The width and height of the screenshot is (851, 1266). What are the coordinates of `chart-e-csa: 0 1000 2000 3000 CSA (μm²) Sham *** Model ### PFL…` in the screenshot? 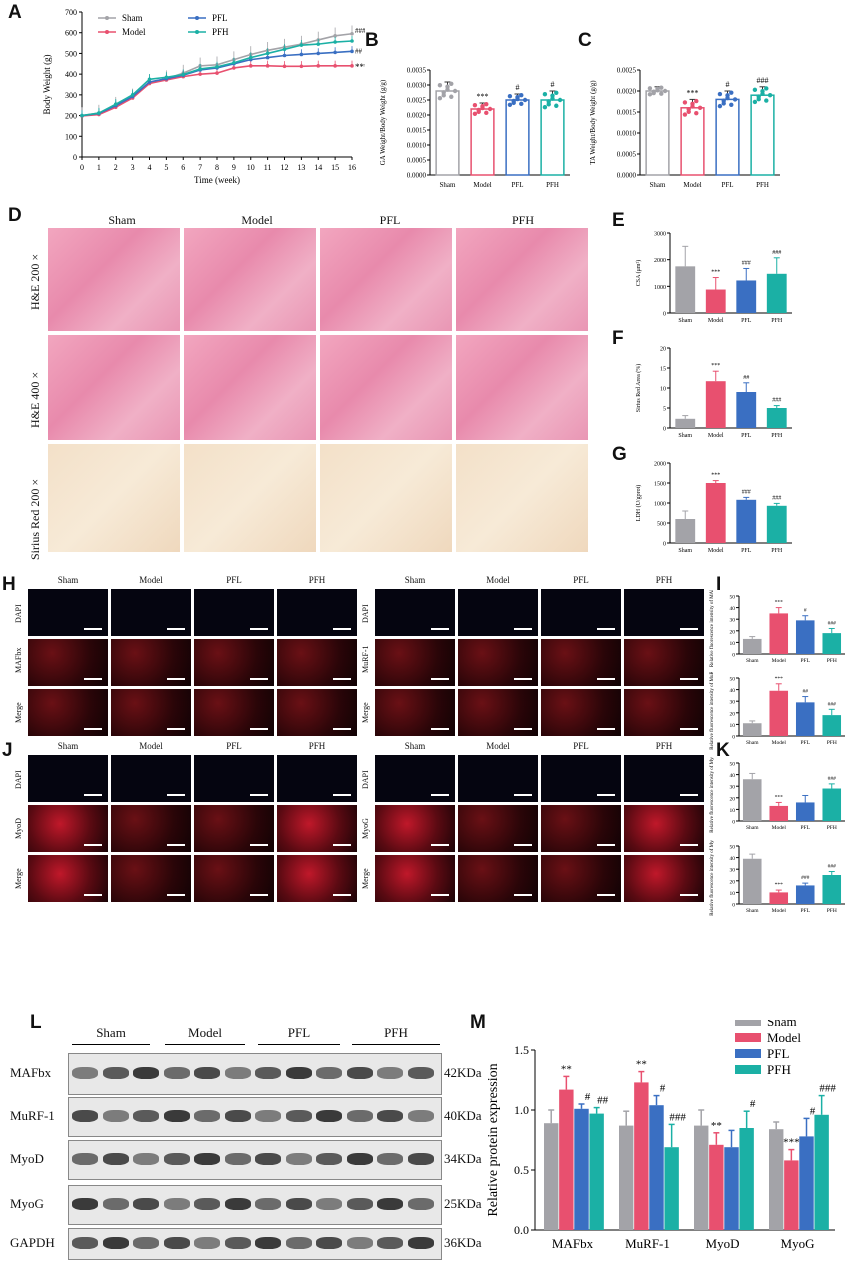 It's located at (713, 278).